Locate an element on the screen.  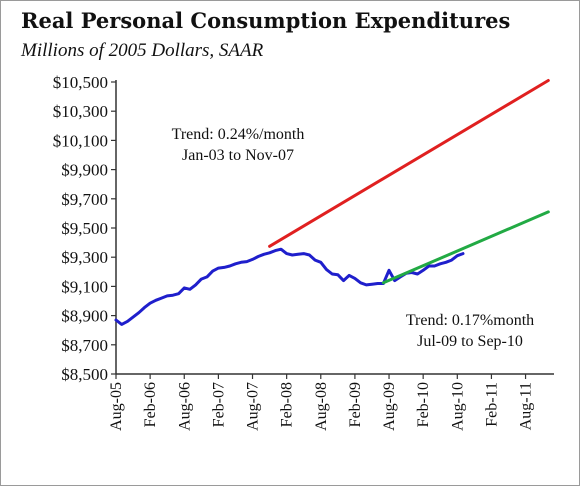
annotation-1-line-0: Trend: 0.17%month is located at coordinates (470, 320).